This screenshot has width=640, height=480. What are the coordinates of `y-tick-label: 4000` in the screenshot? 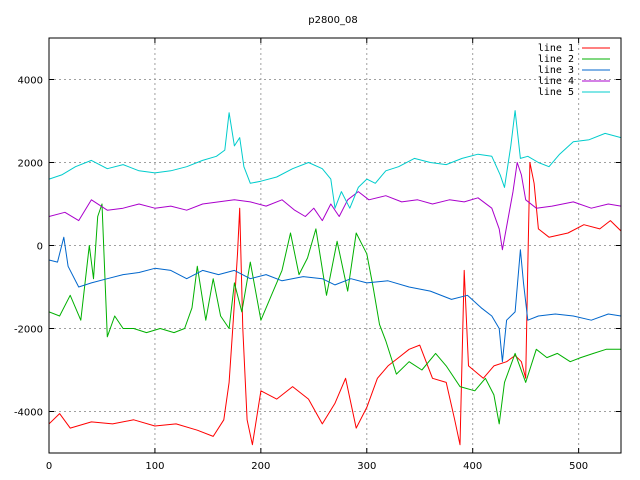 It's located at (30, 81).